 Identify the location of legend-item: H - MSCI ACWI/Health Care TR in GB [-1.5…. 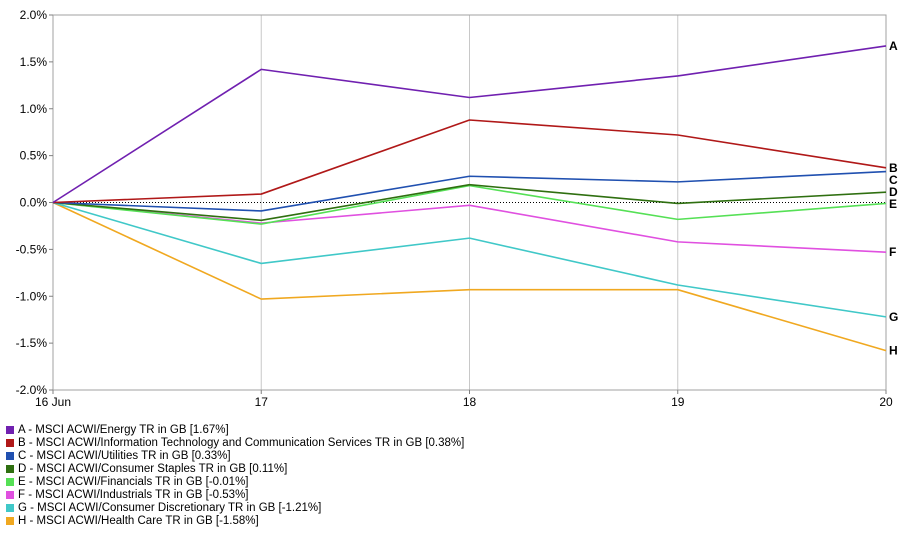
(235, 521).